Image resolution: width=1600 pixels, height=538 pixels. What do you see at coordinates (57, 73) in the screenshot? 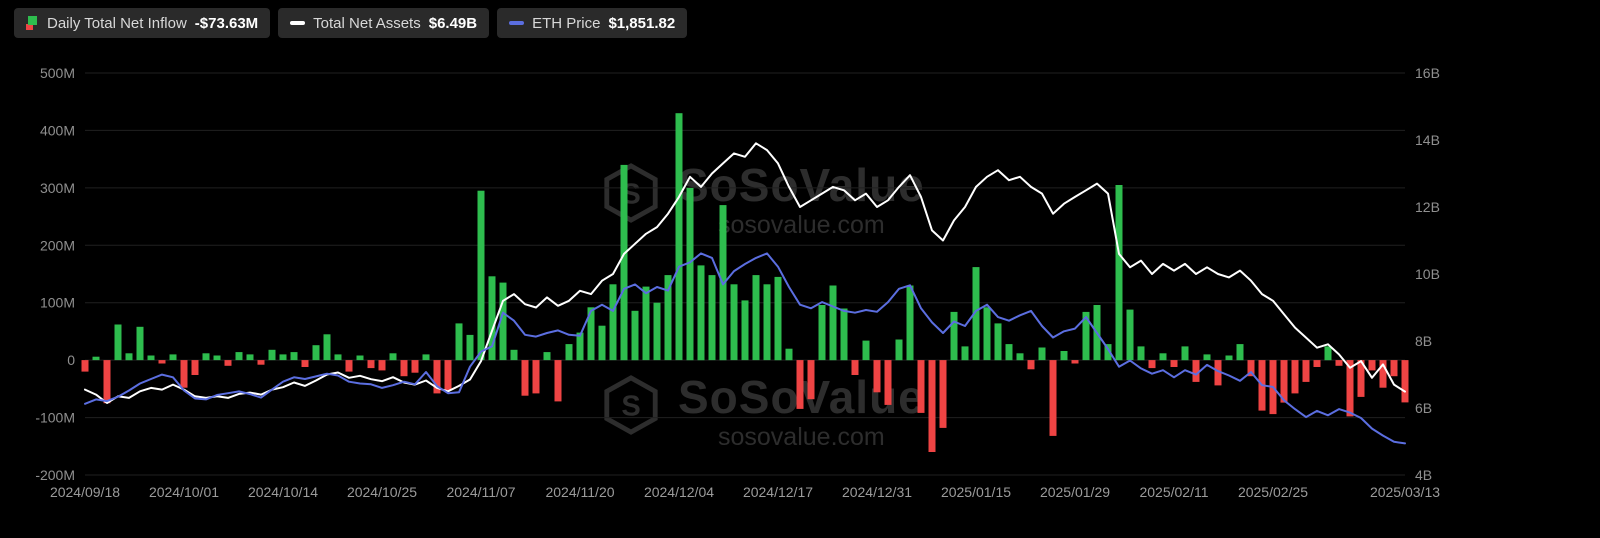
I see `svg-text: 500M` at bounding box center [57, 73].